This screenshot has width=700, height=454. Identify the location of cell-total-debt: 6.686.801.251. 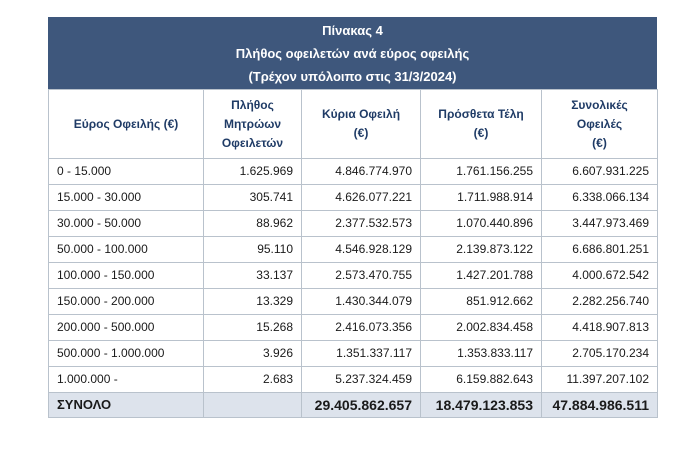
(599, 249).